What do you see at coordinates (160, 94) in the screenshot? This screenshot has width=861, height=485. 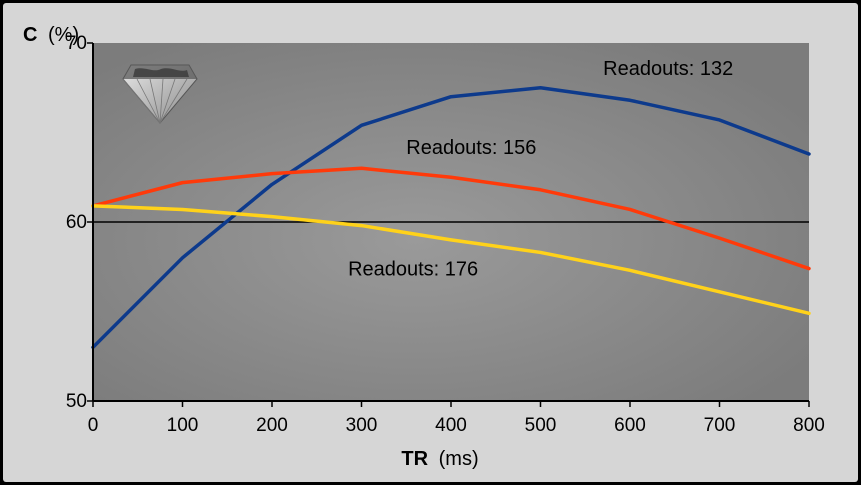 I see `diamond-icon` at bounding box center [160, 94].